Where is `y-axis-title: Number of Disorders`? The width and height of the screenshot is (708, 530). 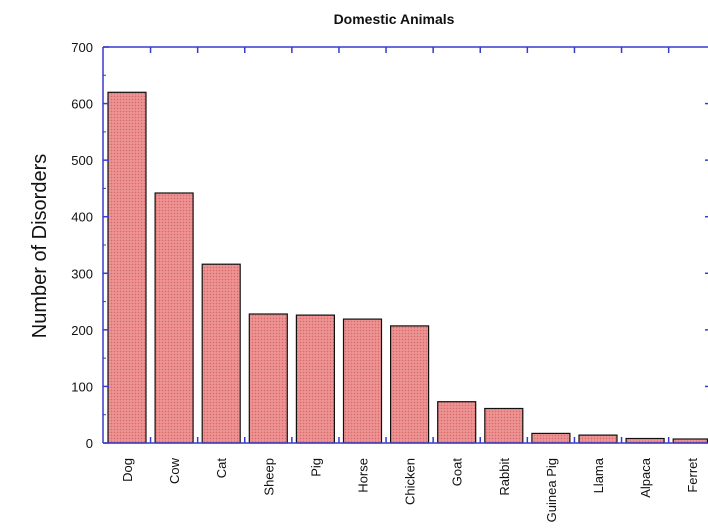 y-axis-title: Number of Disorders is located at coordinates (40, 246).